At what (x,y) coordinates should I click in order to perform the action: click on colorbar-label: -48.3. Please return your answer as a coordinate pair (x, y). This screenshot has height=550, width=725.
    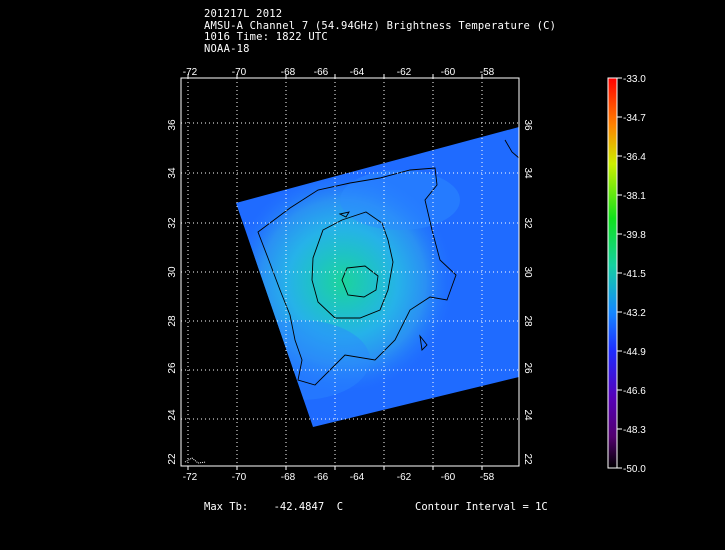
    Looking at the image, I should click on (634, 430).